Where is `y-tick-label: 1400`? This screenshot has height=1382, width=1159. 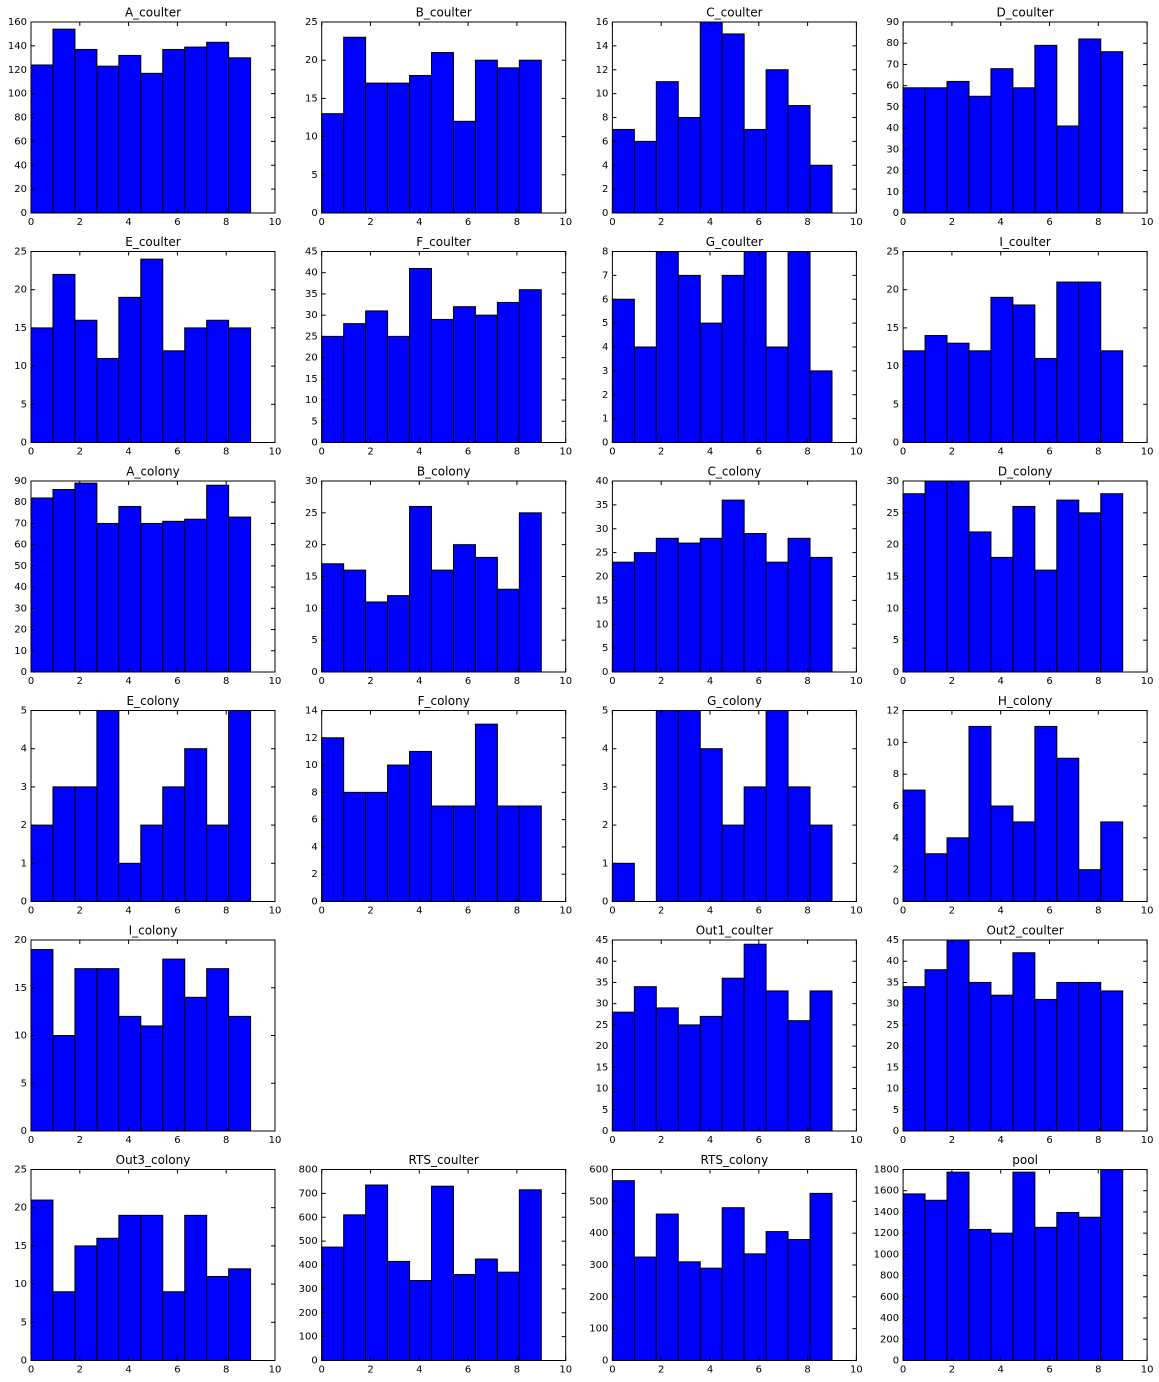 y-tick-label: 1400 is located at coordinates (886, 1212).